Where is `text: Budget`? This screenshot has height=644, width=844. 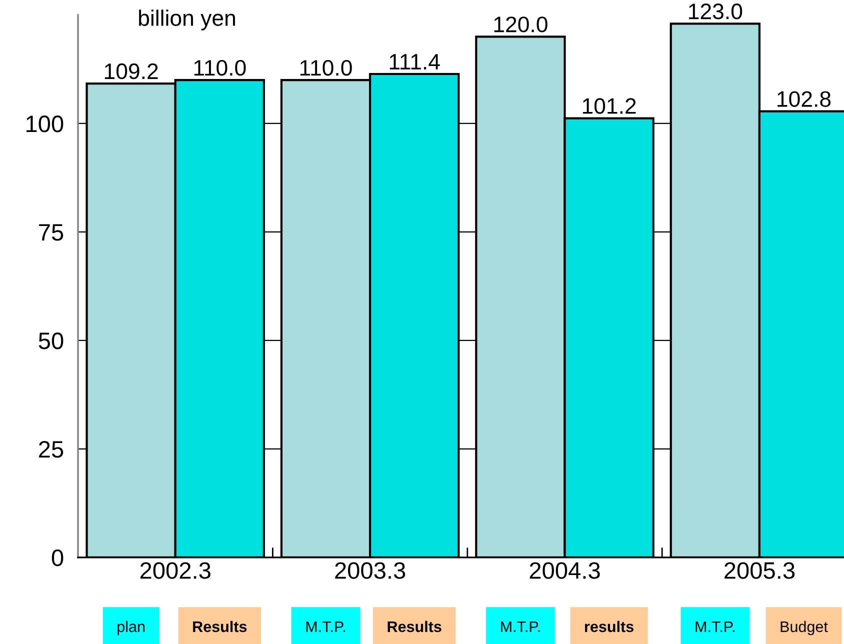 text: Budget is located at coordinates (804, 628).